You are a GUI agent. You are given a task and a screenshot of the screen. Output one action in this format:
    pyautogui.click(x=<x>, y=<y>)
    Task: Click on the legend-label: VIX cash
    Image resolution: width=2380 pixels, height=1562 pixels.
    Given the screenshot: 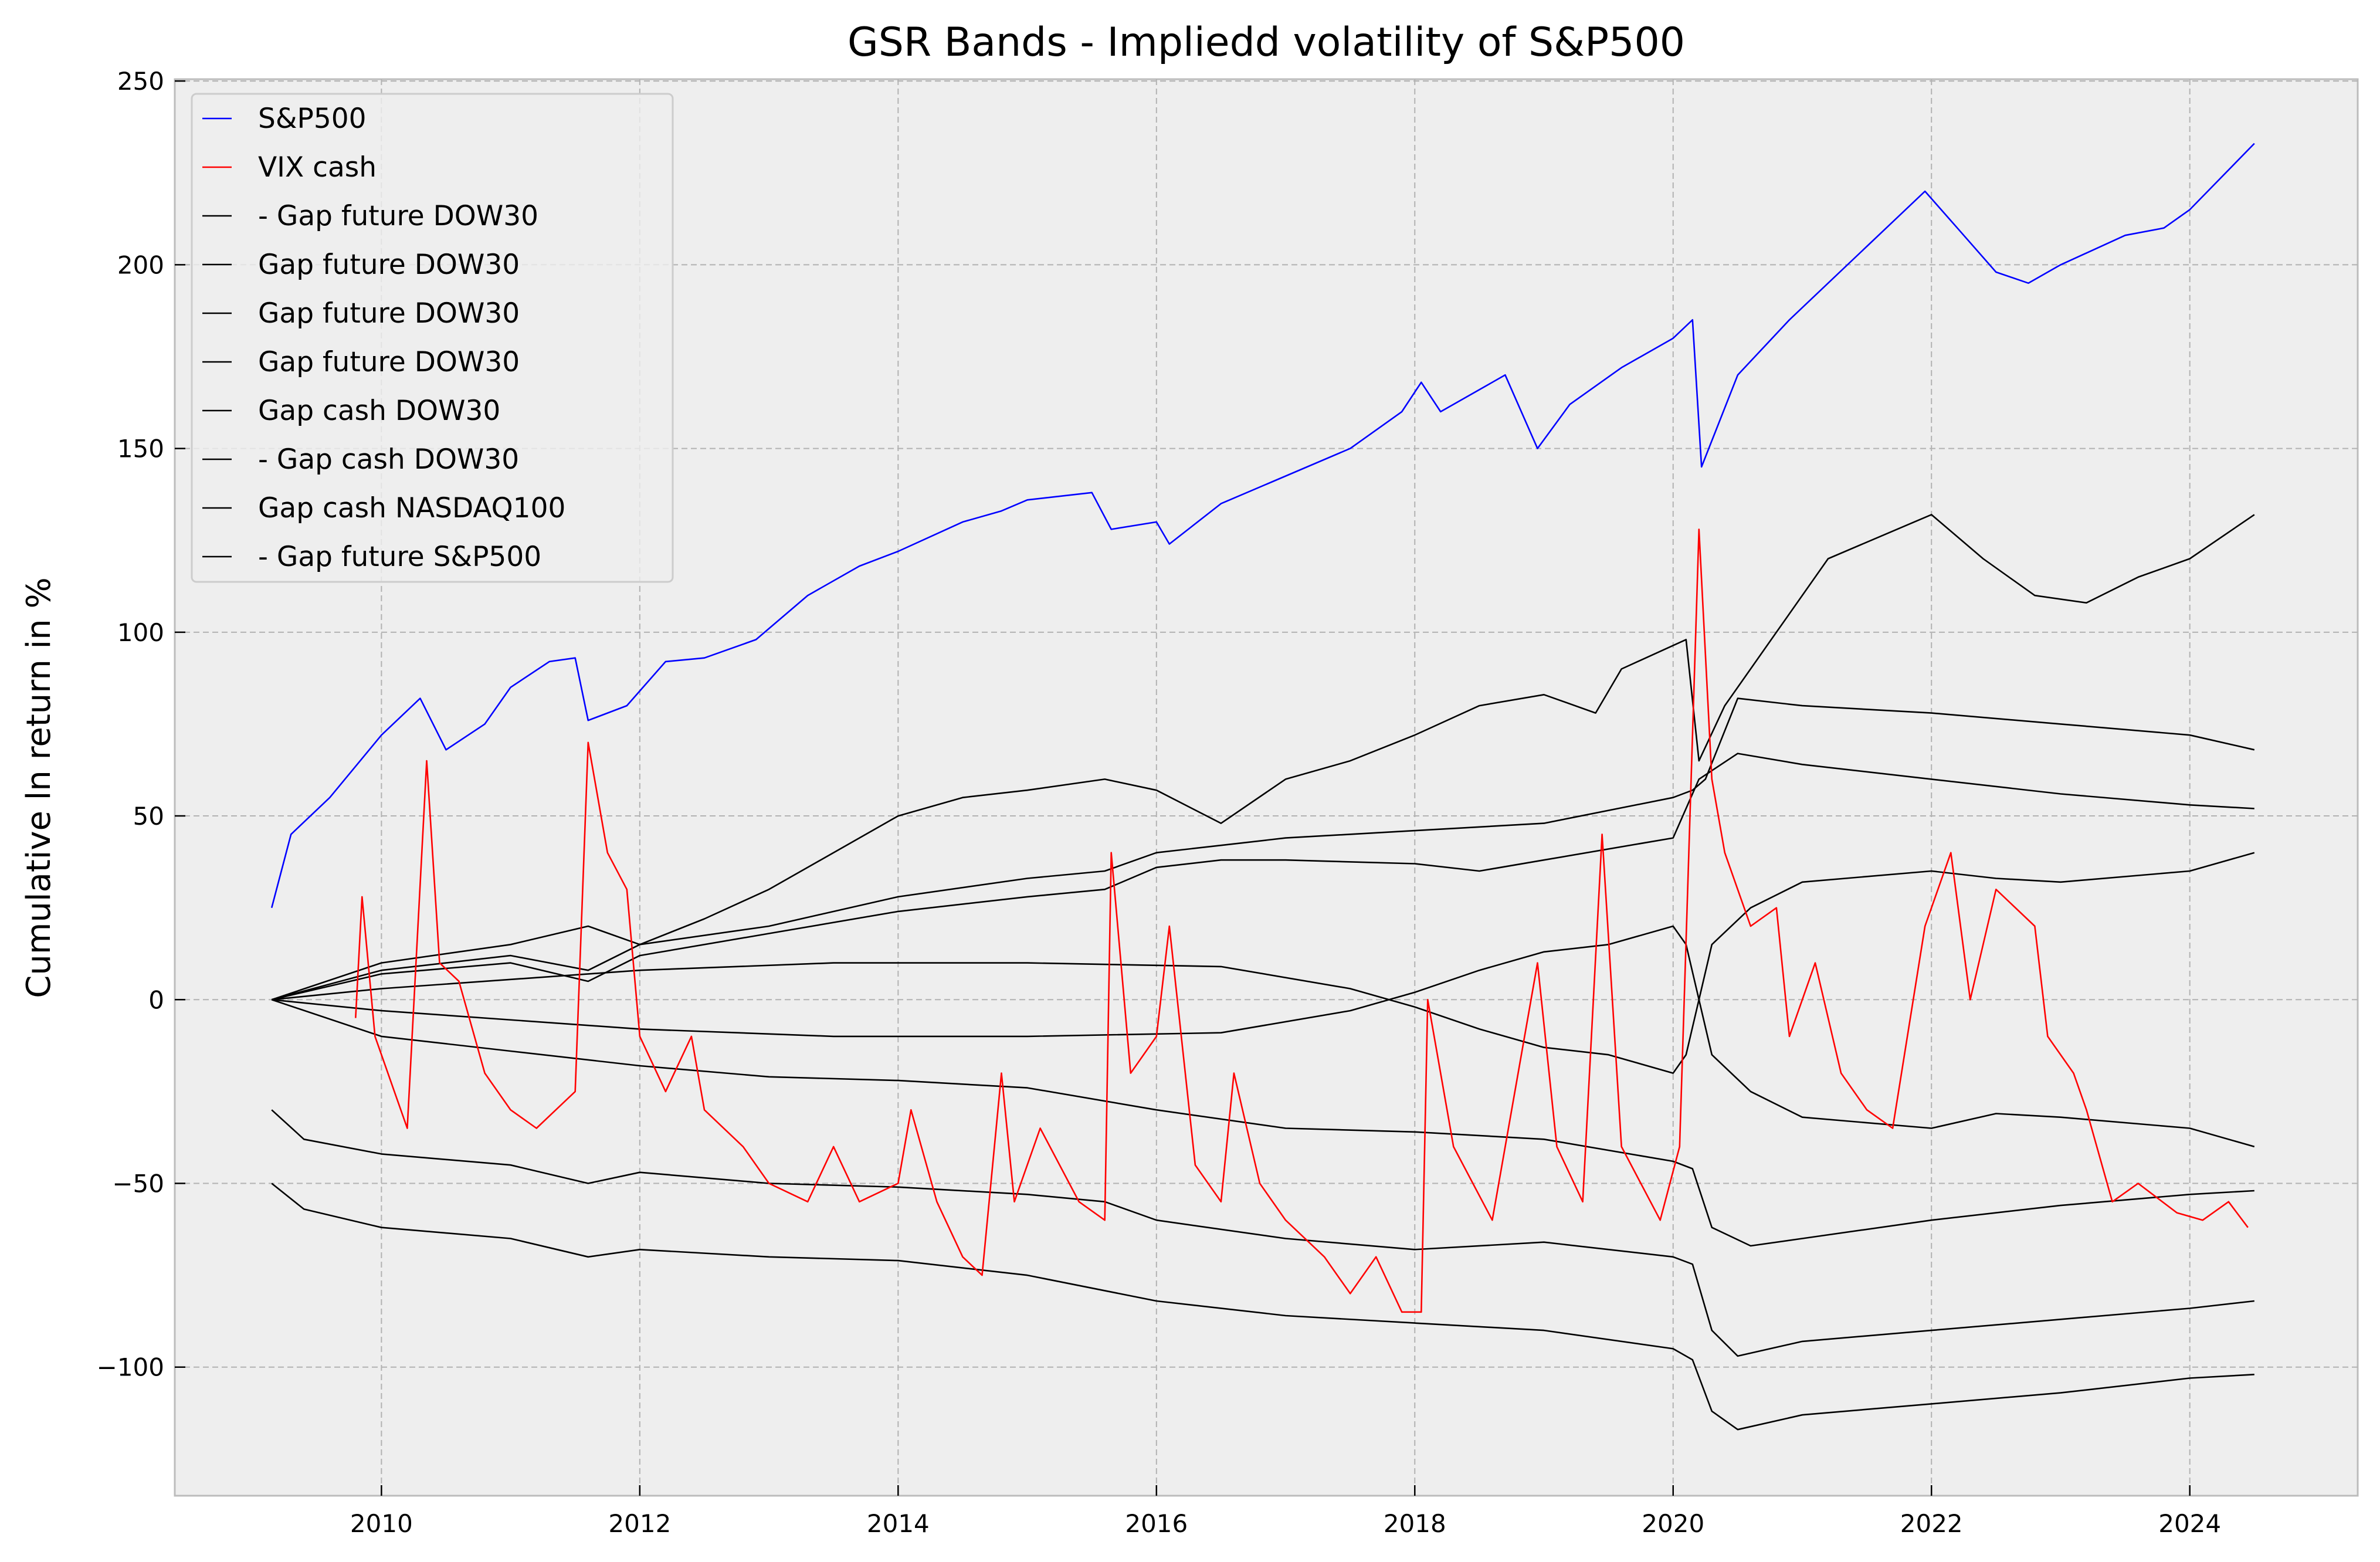 What is the action you would take?
    pyautogui.click(x=317, y=167)
    